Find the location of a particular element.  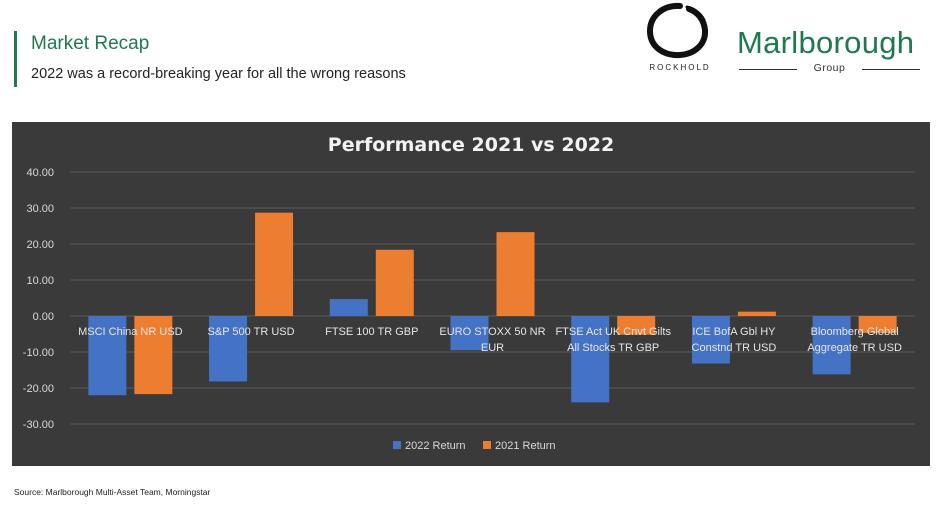

chart-title: Performance 2021 vs 2022 is located at coordinates (471, 145).